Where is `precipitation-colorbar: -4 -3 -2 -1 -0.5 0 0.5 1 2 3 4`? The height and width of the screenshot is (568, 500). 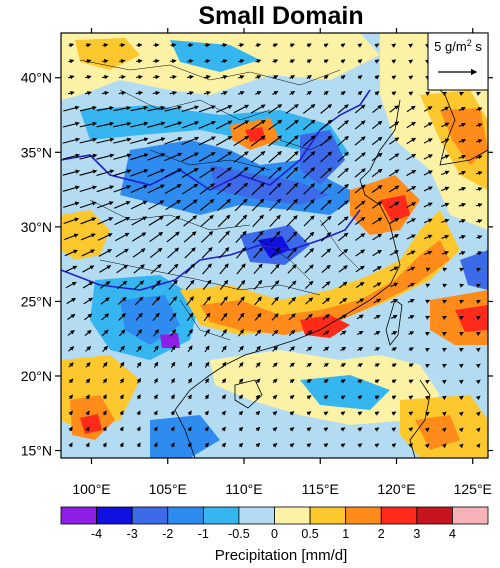 precipitation-colorbar: -4 -3 -2 -1 -0.5 0 0.5 1 2 3 4 is located at coordinates (274, 523).